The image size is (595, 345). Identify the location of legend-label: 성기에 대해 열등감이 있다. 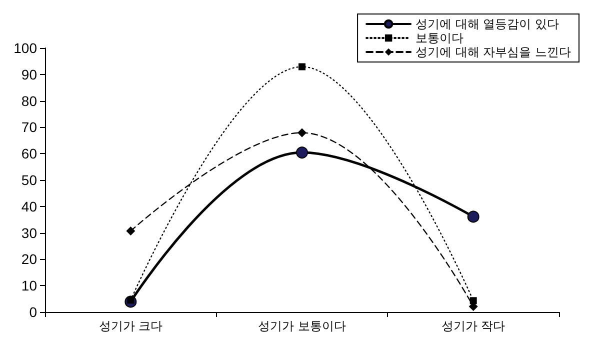
(488, 24).